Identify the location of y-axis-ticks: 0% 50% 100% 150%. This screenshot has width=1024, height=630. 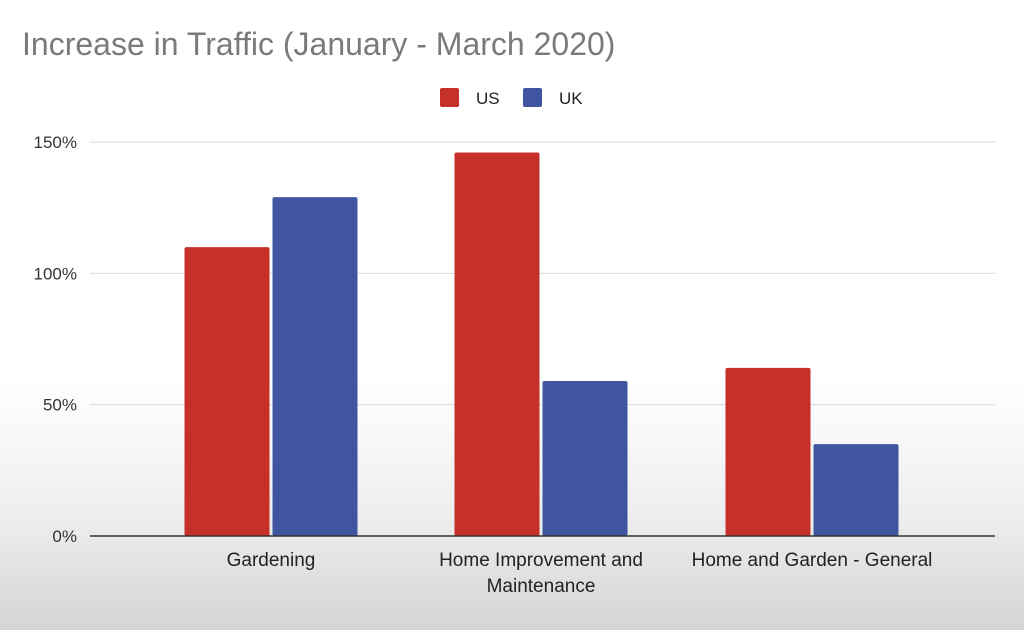
(55, 339).